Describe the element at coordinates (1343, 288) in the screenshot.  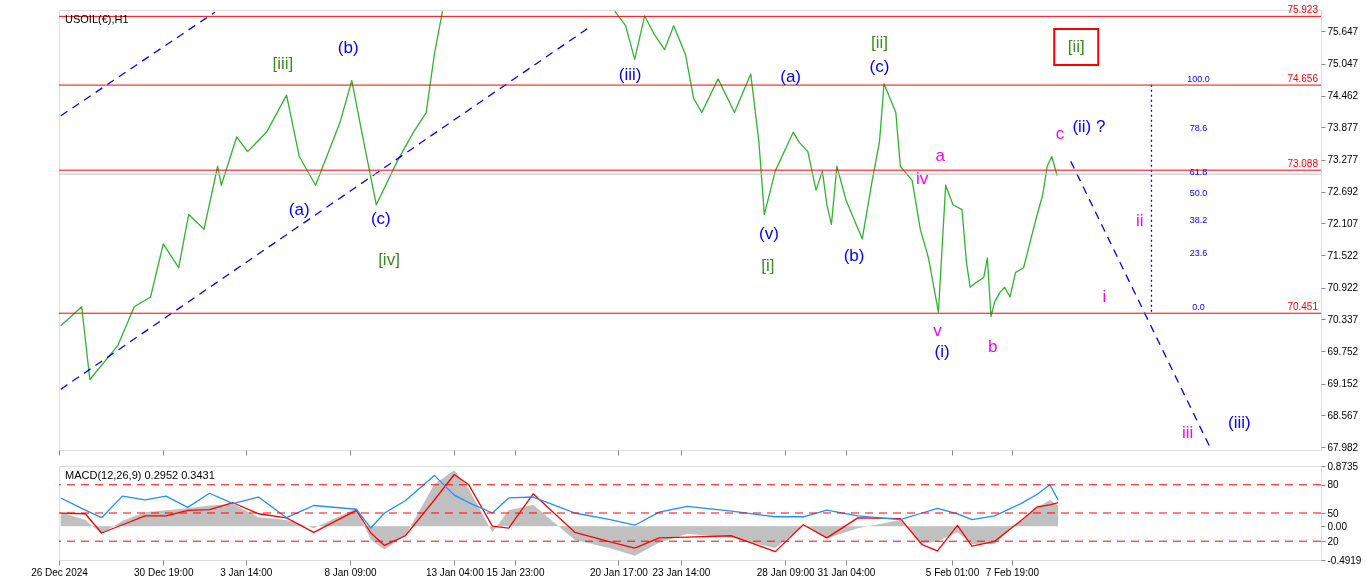
I see `y-tick-label: 70.922` at that location.